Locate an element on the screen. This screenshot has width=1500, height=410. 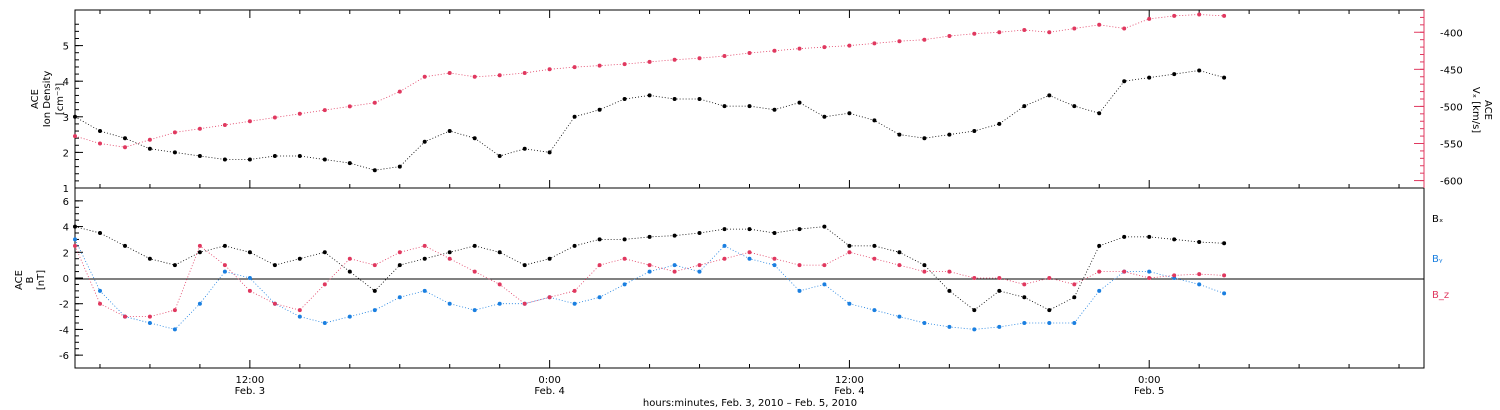
legend-bz: B_z is located at coordinates (1440, 295).